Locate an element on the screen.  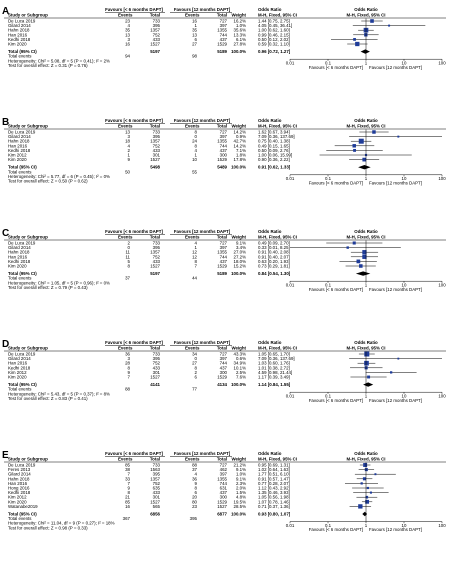
total-short-dapt: 1357 is located at coordinates (155, 30).